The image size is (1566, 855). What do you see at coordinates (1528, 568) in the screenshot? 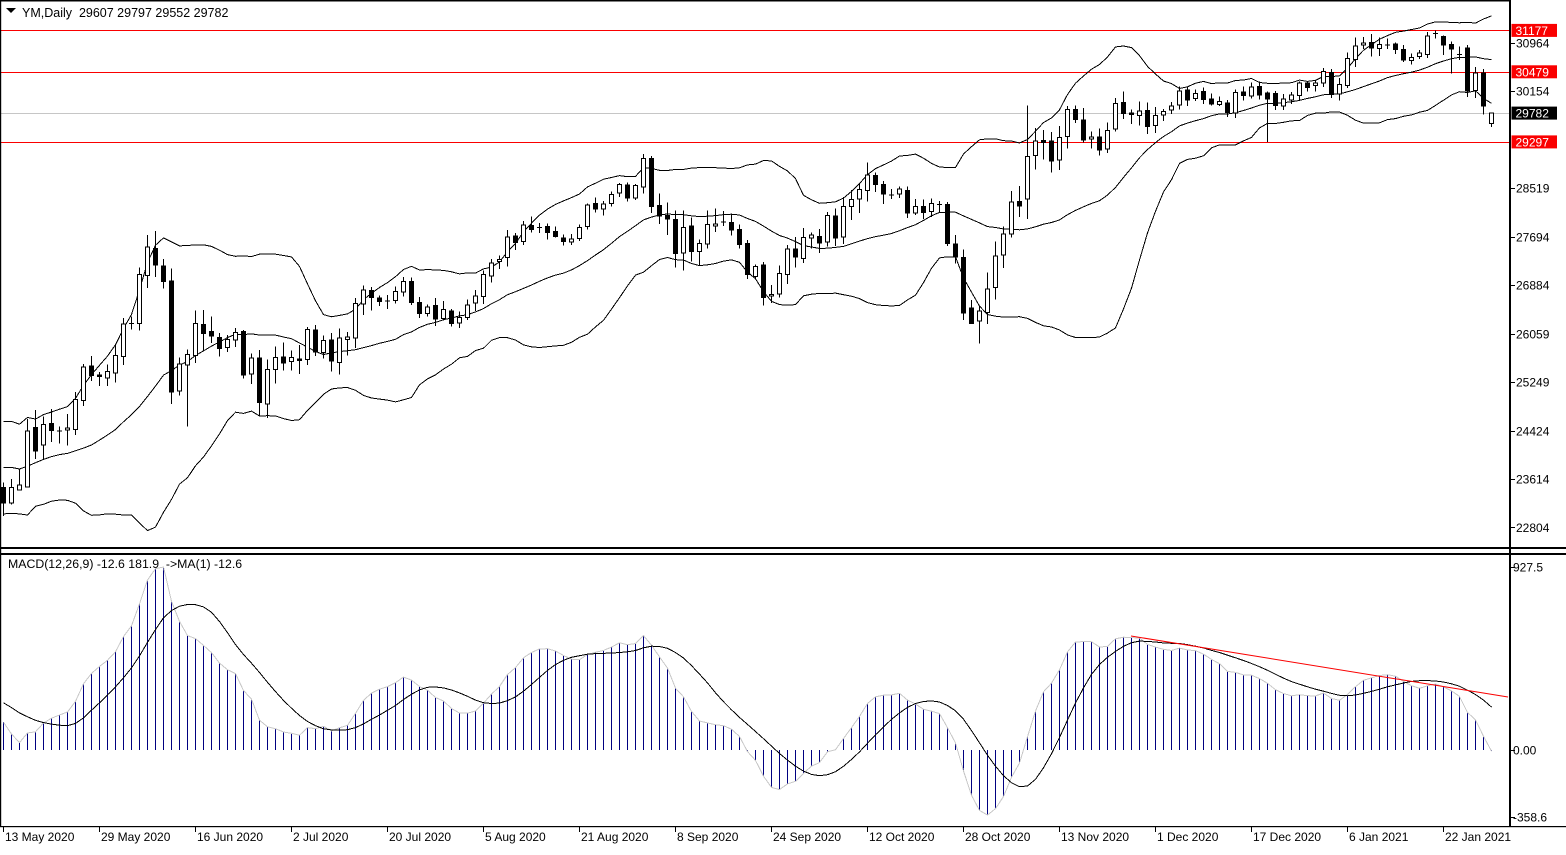
I see `svg-text: 927.5` at bounding box center [1528, 568].